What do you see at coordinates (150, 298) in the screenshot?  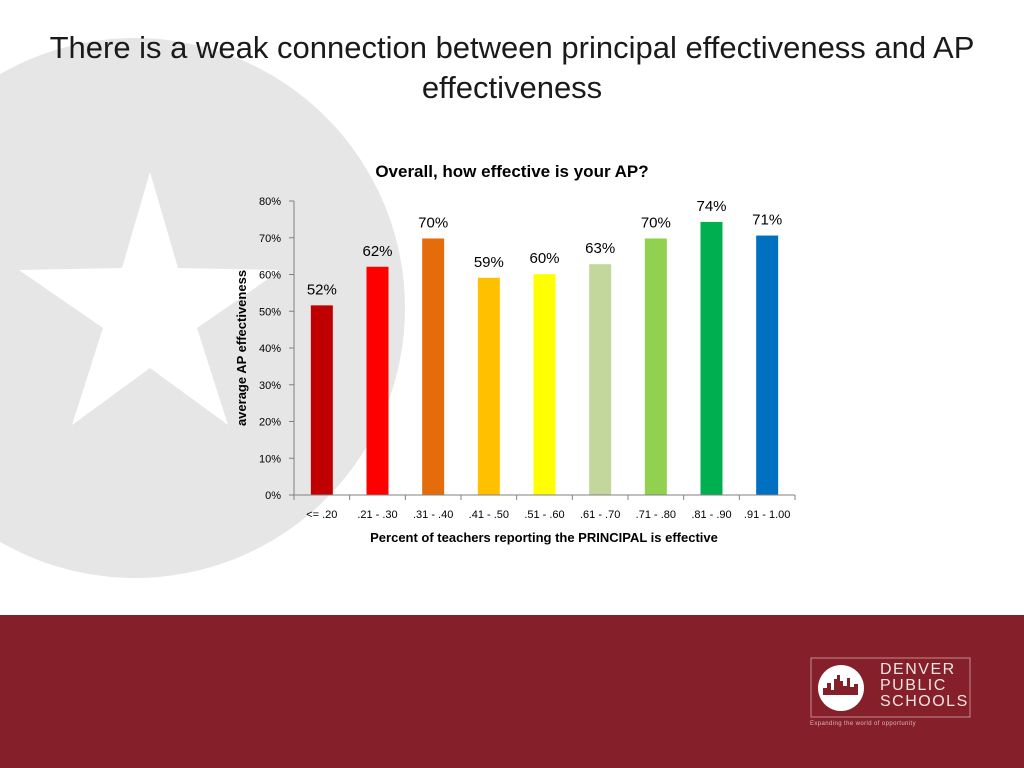 I see `star-icon` at bounding box center [150, 298].